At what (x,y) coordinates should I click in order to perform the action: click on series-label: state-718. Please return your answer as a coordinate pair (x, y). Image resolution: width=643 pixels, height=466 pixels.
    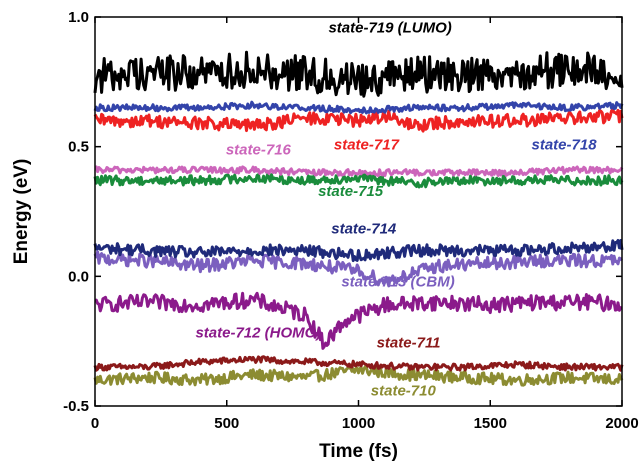
    Looking at the image, I should click on (565, 144).